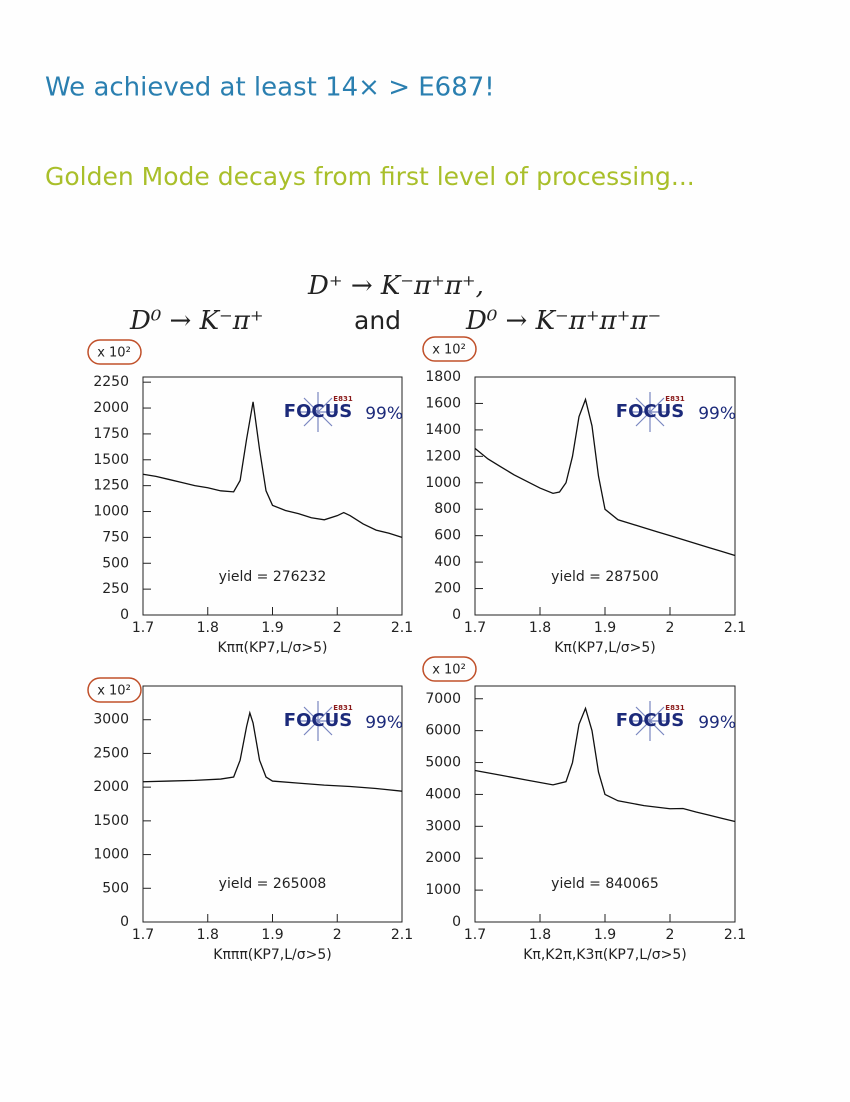 This screenshot has width=850, height=1102. What do you see at coordinates (270, 88) in the screenshot?
I see `title: We achieved at least 14× > E687!` at bounding box center [270, 88].